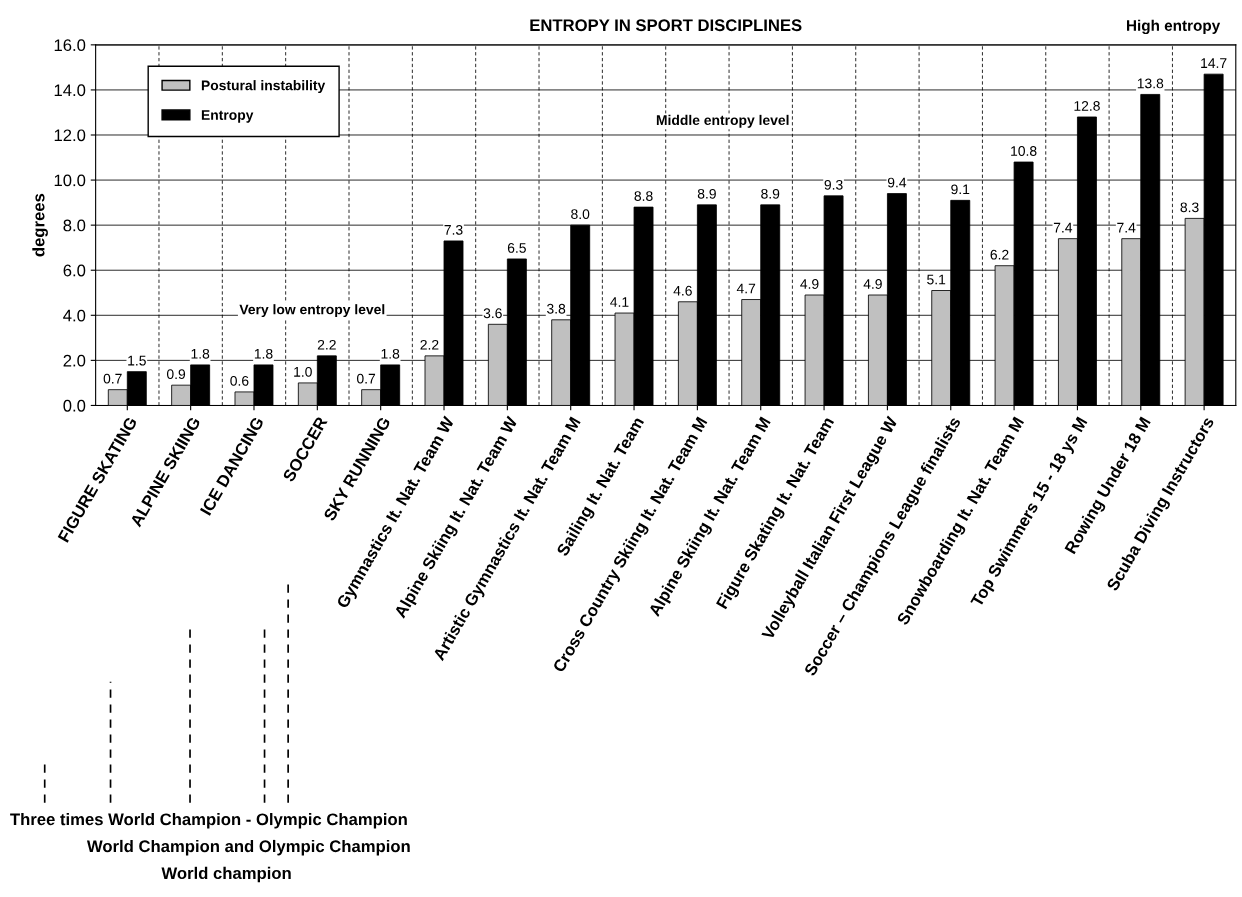 This screenshot has width=1242, height=897. Describe the element at coordinates (74, 315) in the screenshot. I see `y-tick-label: 4.0` at that location.